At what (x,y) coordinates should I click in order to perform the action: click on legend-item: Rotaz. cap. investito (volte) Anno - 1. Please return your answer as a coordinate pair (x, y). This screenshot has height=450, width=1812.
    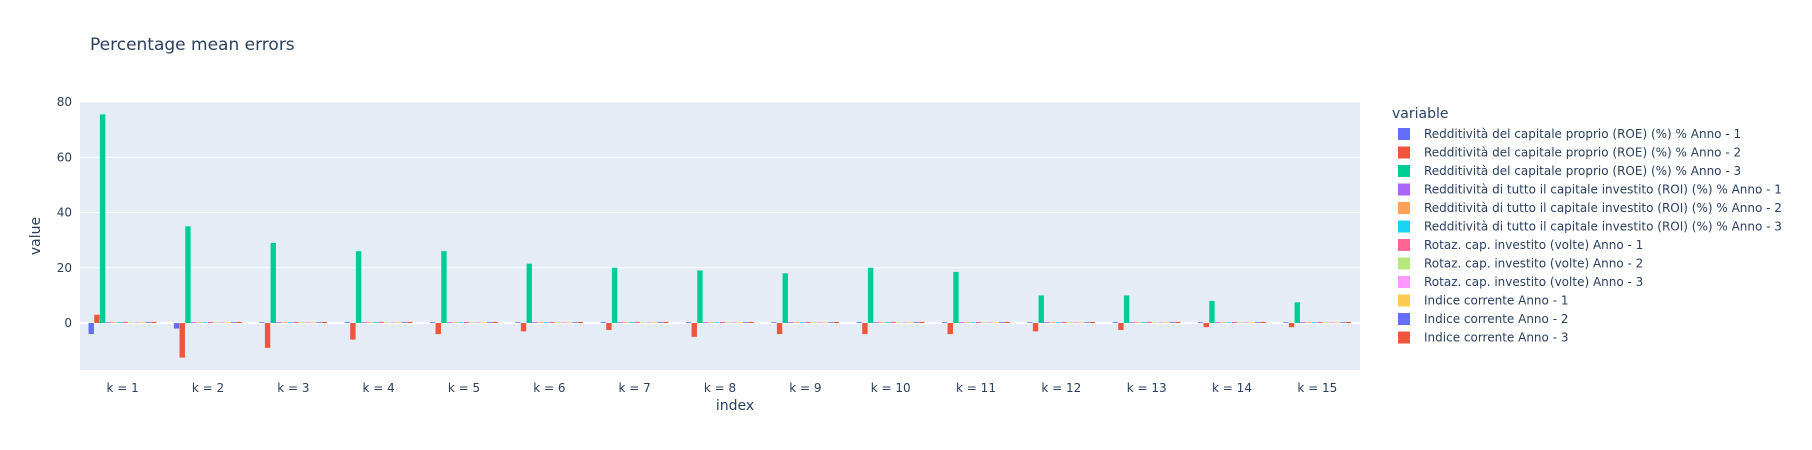
    Looking at the image, I should click on (1520, 245).